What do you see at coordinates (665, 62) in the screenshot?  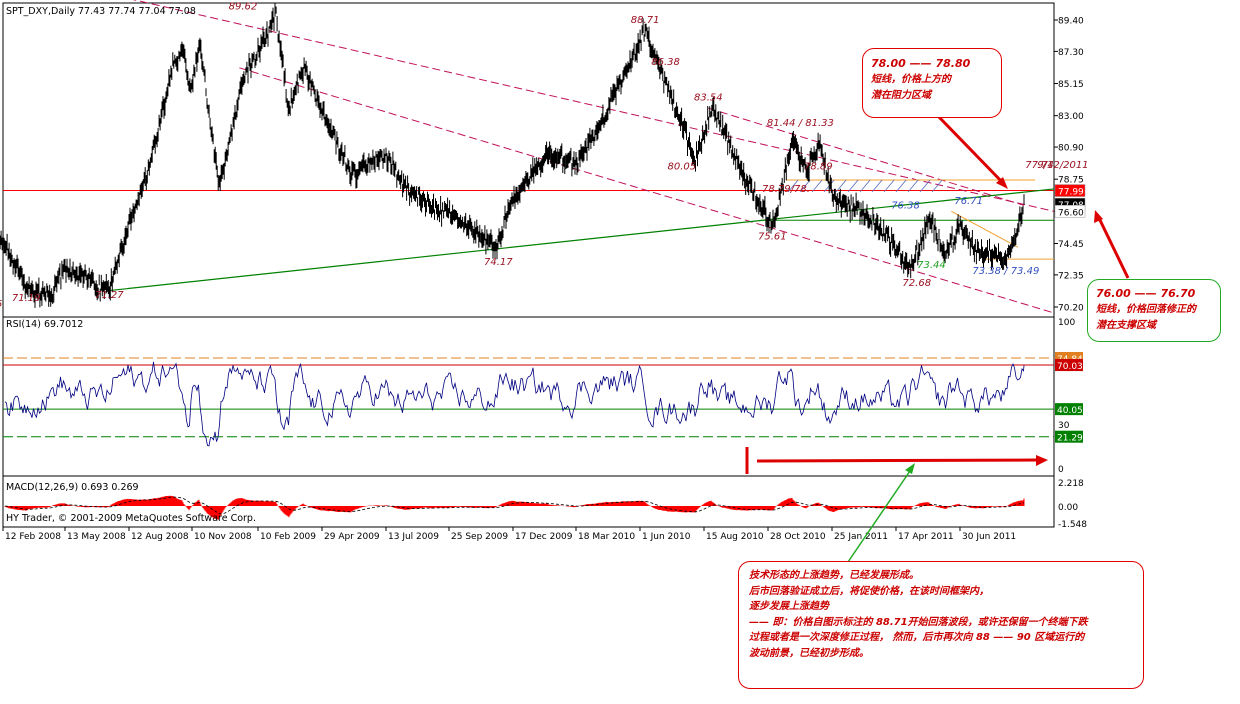 I see `price-annotation: 86.38` at bounding box center [665, 62].